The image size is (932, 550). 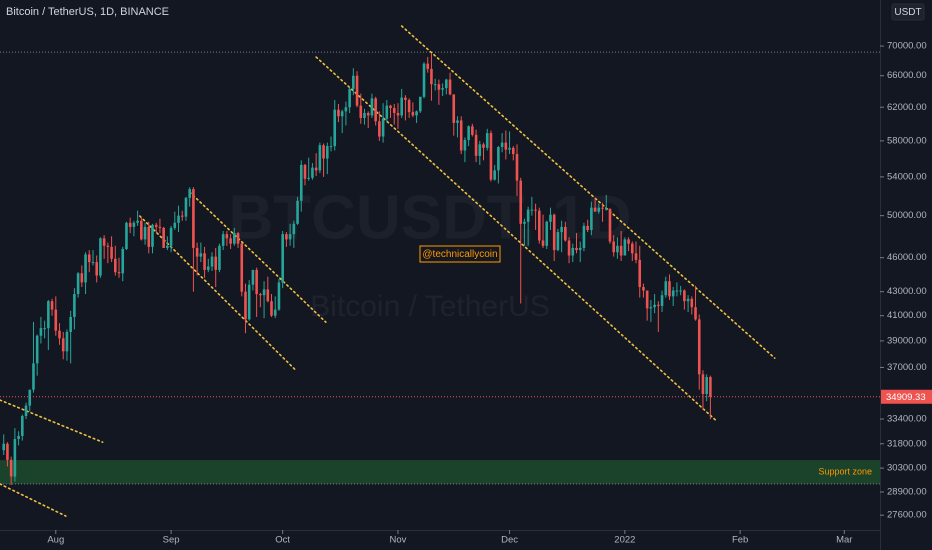 I want to click on y-tick-label: 33400.00, so click(x=907, y=419).